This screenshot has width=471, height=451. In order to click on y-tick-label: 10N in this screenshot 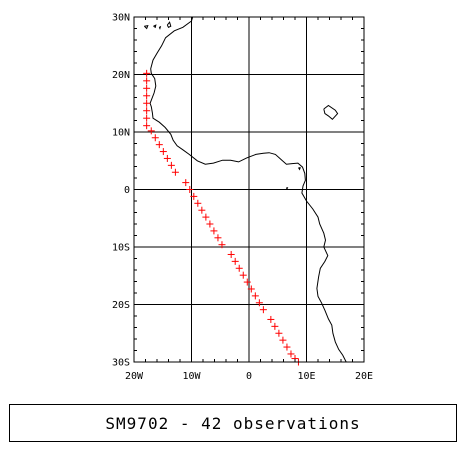, I will do `click(121, 133)`.